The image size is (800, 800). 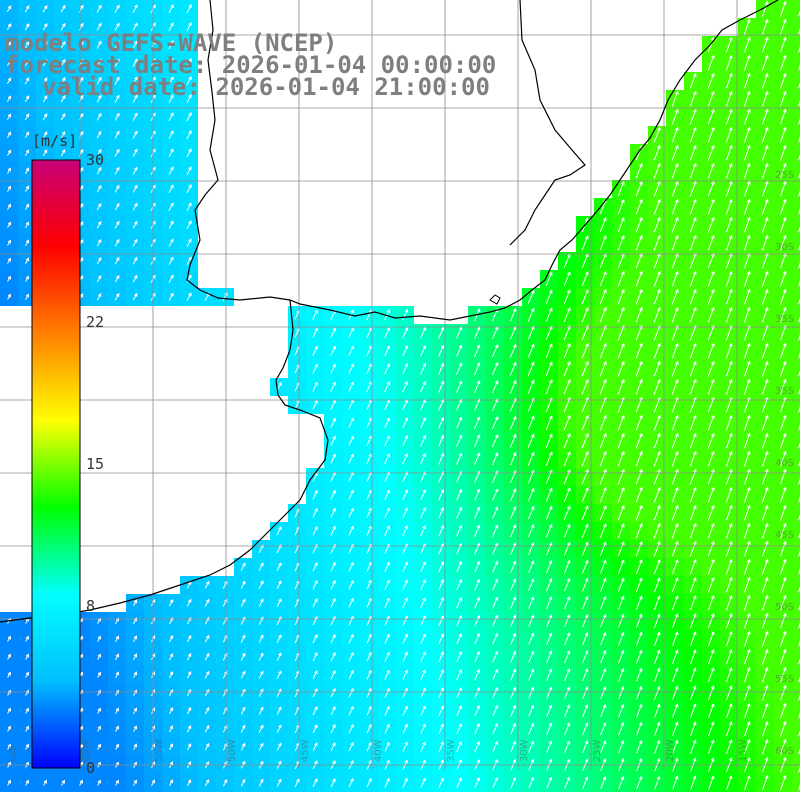 What do you see at coordinates (784, 463) in the screenshot?
I see `lat-label: 40S` at bounding box center [784, 463].